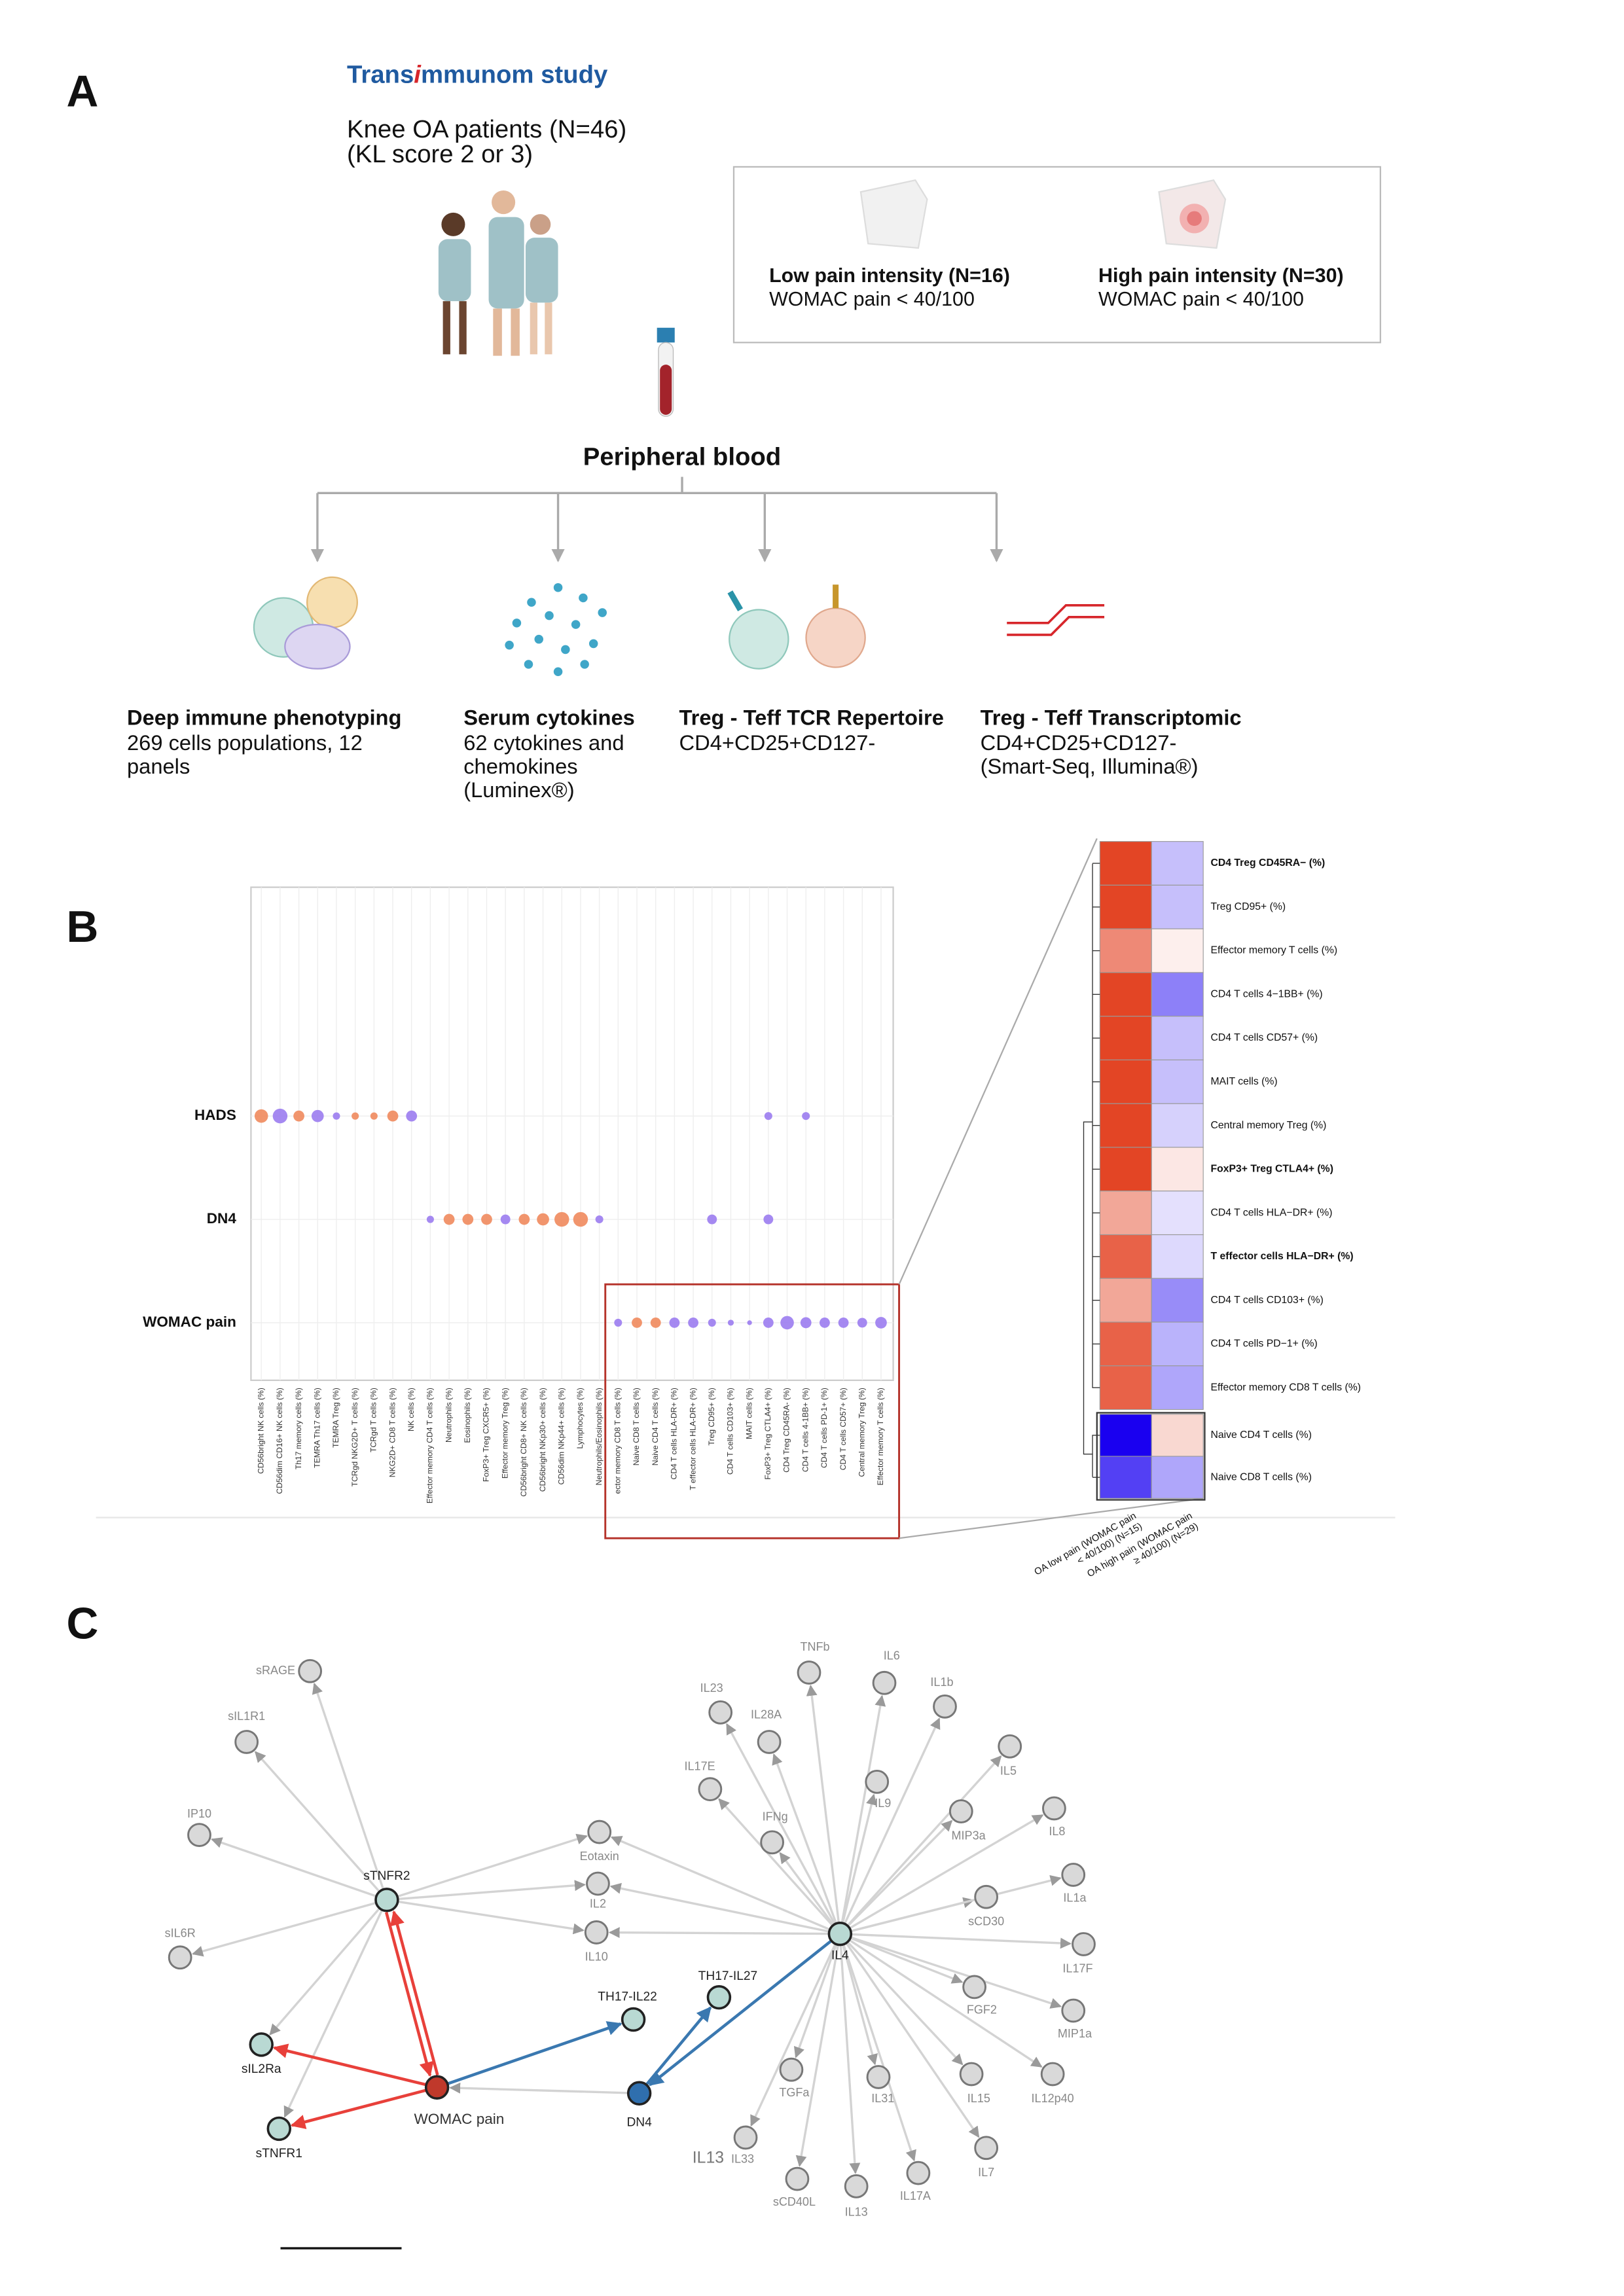 The image size is (1624, 2296). I want to click on heat-row-label: CD4 T cells 4−1BB+ (%), so click(1266, 993).